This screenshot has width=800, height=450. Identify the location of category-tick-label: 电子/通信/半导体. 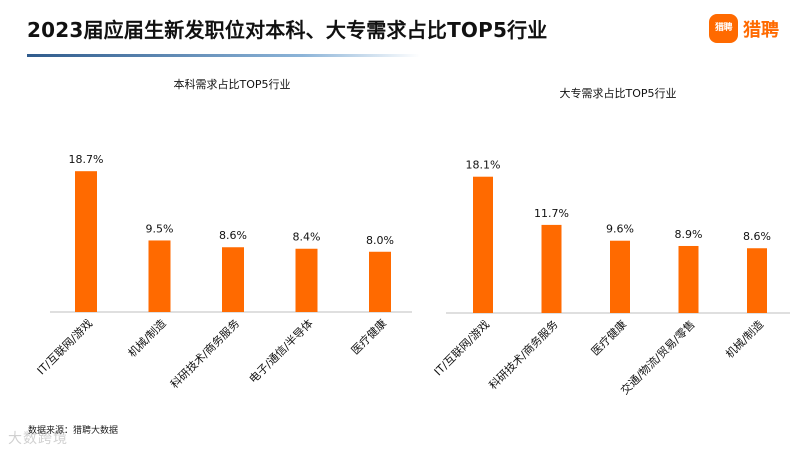
(281, 351).